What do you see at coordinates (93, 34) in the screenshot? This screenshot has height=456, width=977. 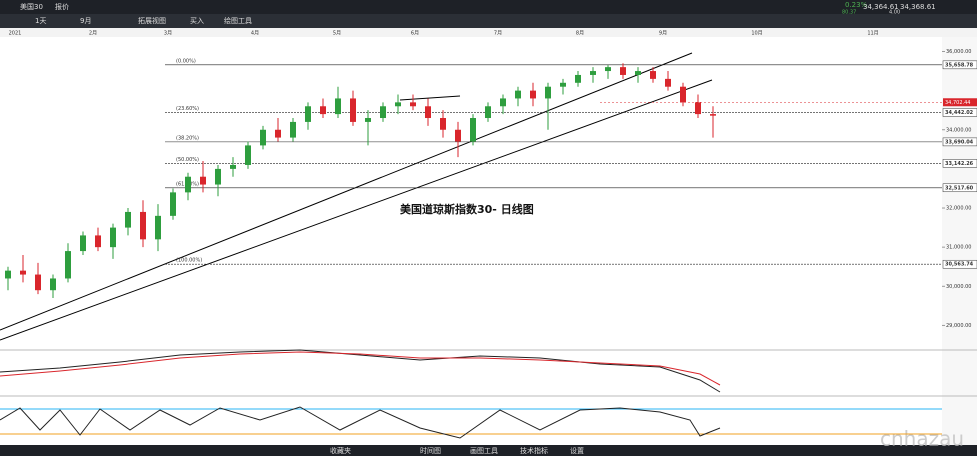 I see `month-label: 2月` at bounding box center [93, 34].